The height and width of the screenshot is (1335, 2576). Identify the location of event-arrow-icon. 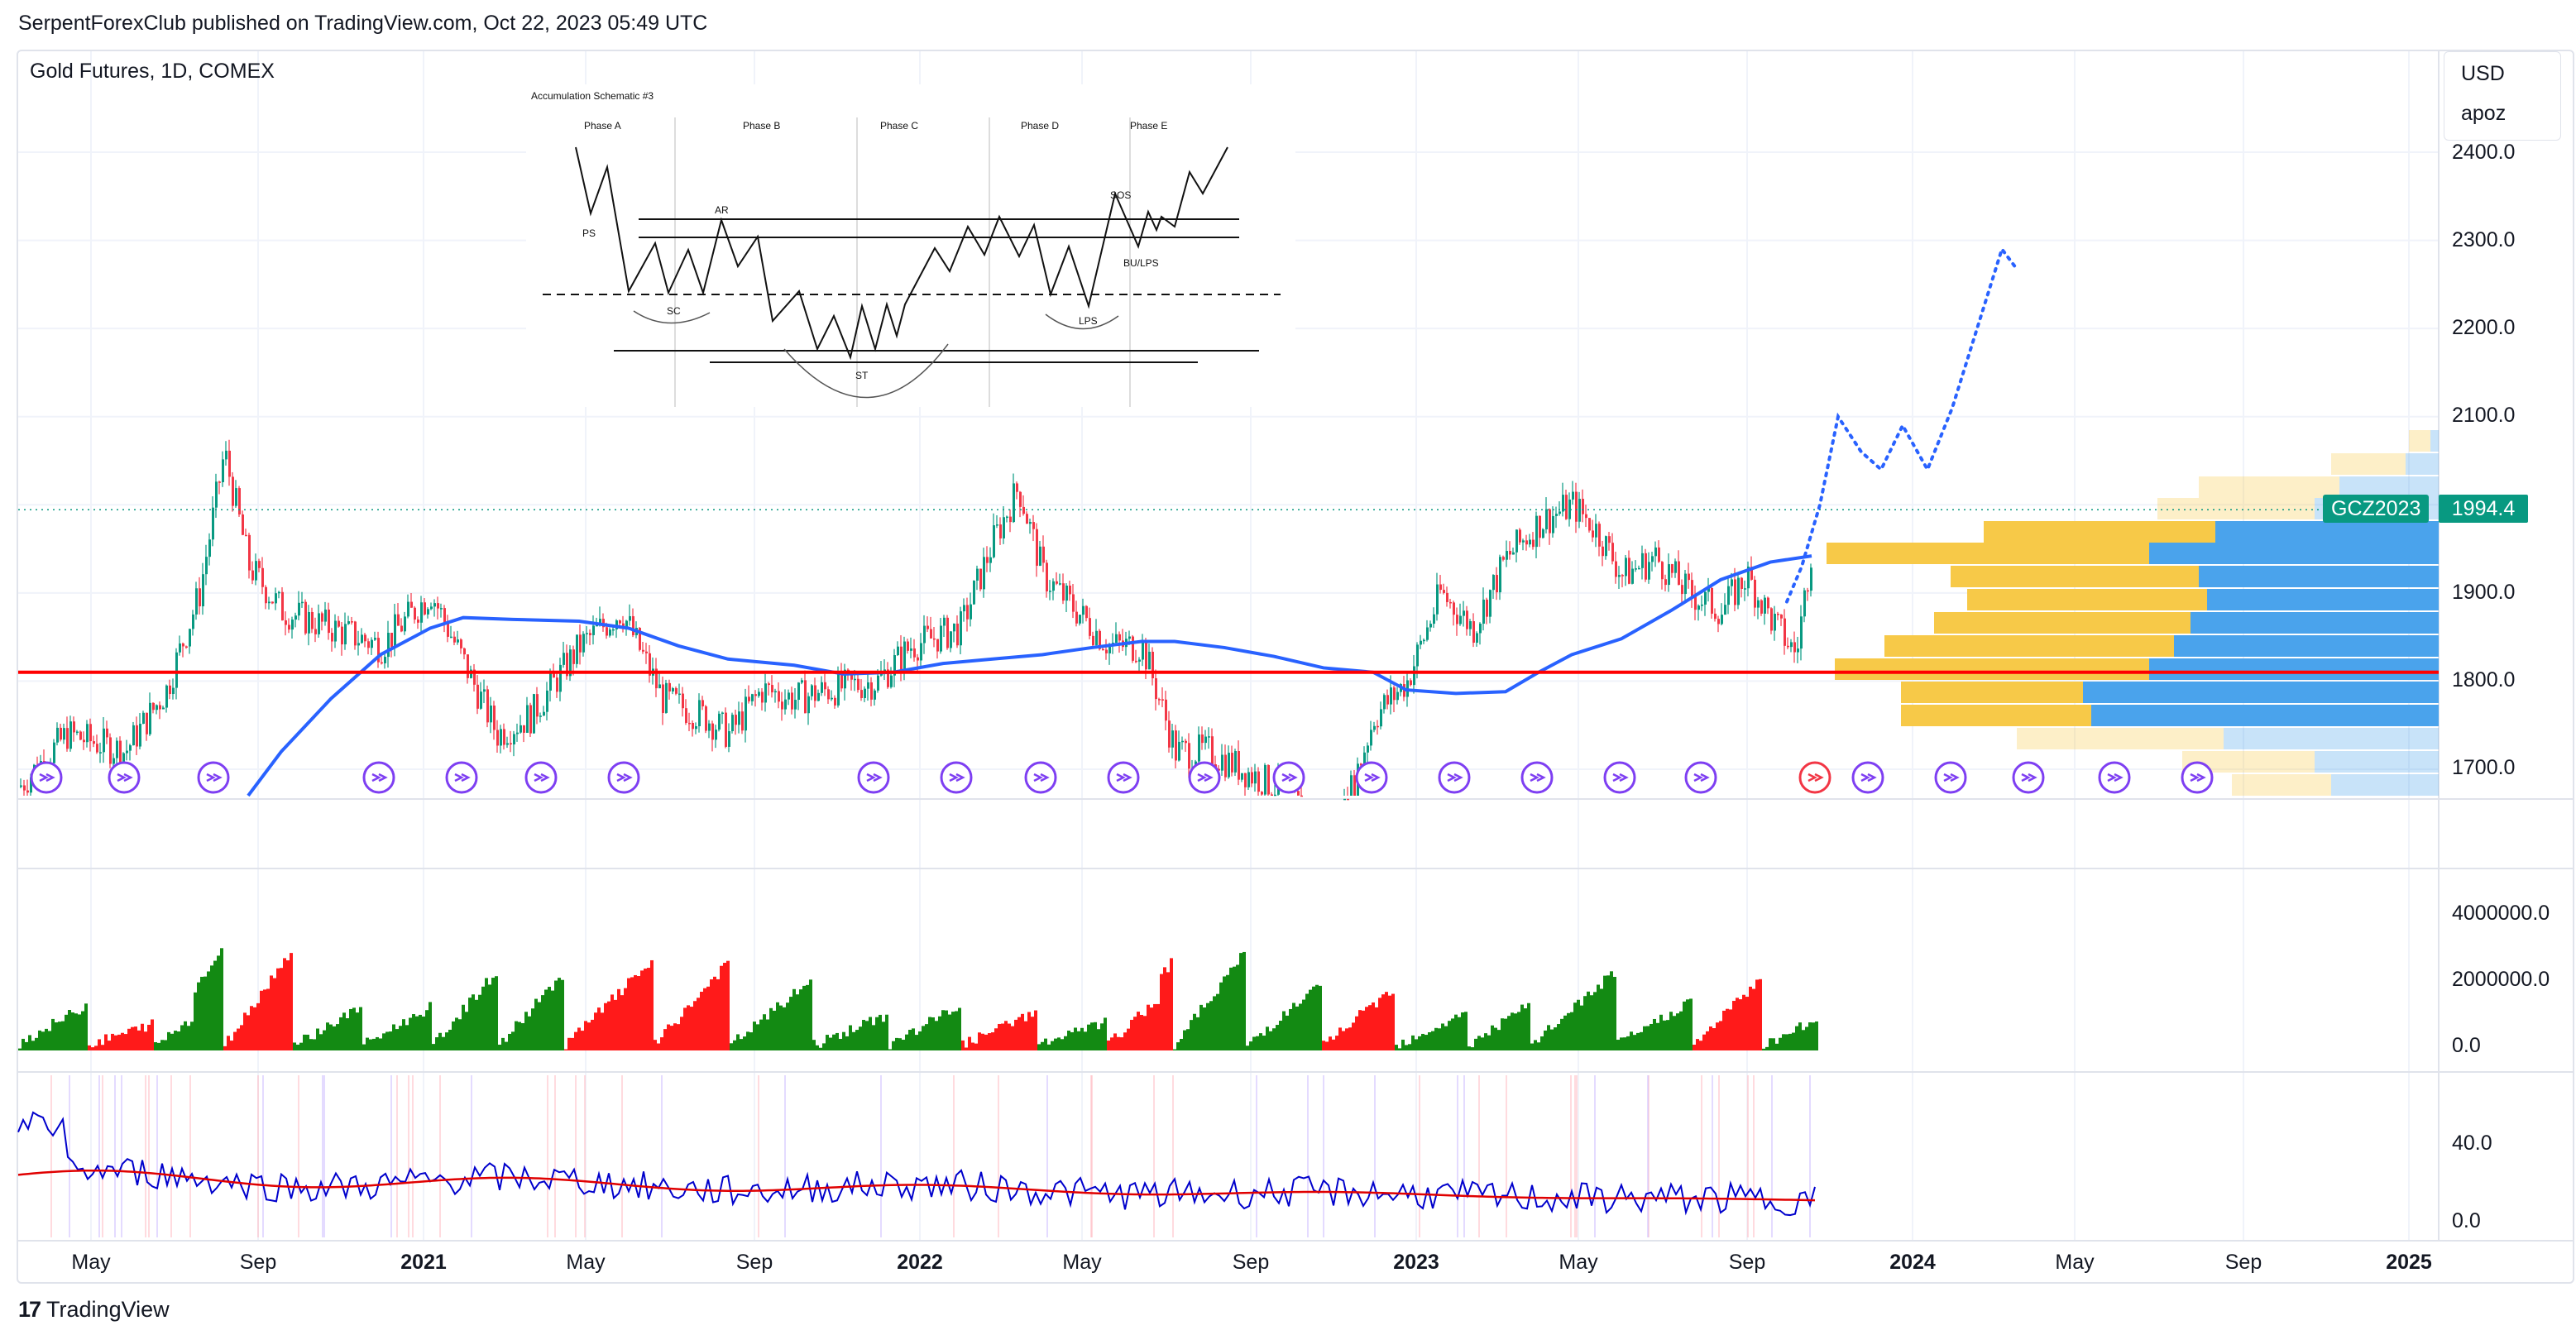
(463, 778).